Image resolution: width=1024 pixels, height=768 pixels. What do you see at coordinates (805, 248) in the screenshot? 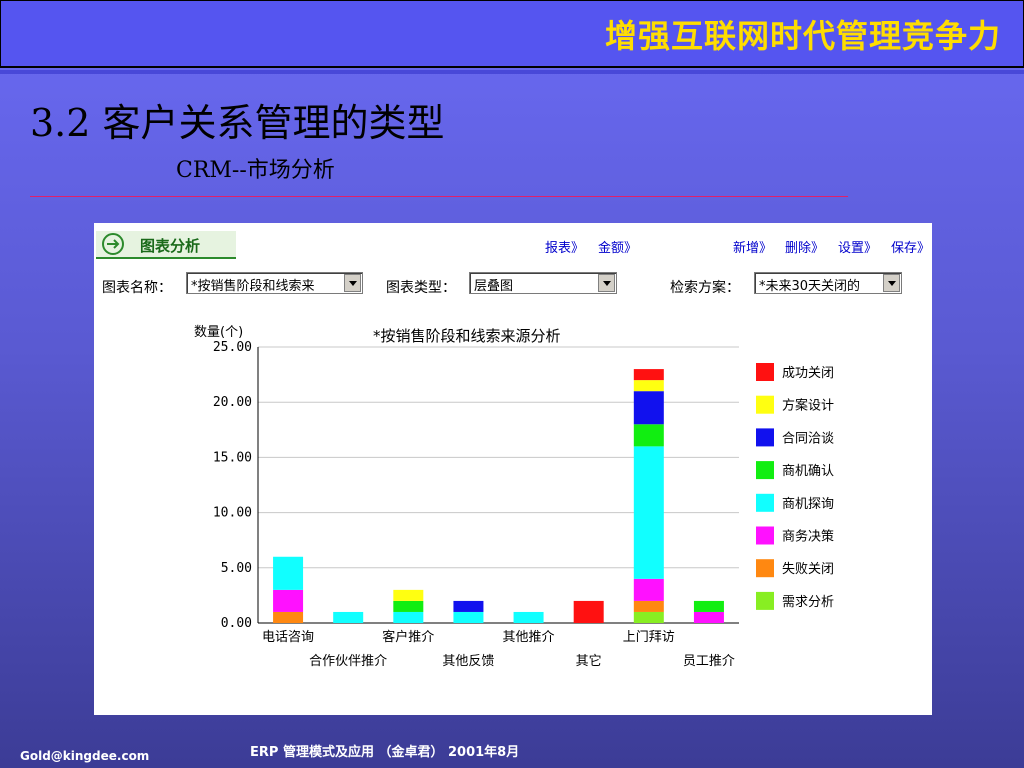
I see `delete-link: 删除》` at bounding box center [805, 248].